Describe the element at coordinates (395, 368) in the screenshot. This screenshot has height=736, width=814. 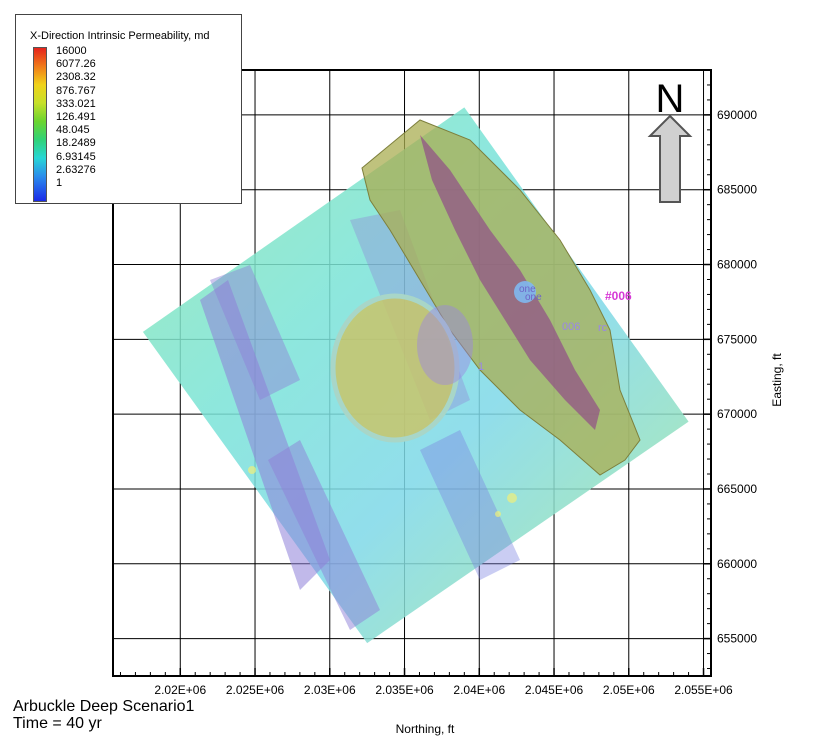
I see `plume-oval` at that location.